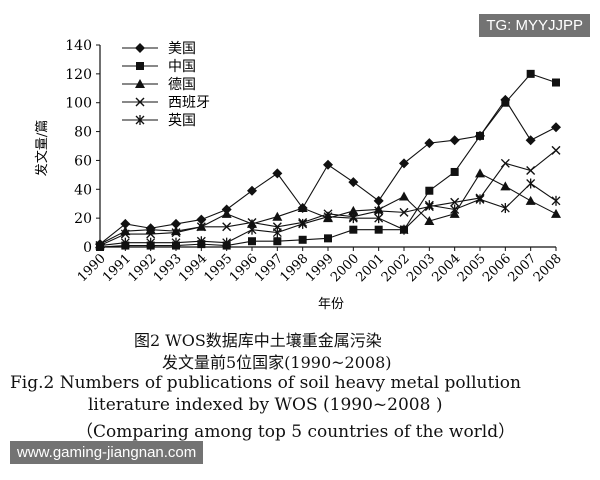 The image size is (600, 480). Describe the element at coordinates (294, 268) in the screenshot. I see `x-tick-label: 1998` at that location.